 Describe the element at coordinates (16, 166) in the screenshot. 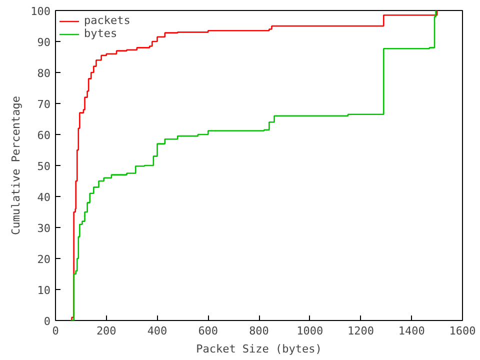

I see `y-axis-title: Cumulative Percentage` at that location.